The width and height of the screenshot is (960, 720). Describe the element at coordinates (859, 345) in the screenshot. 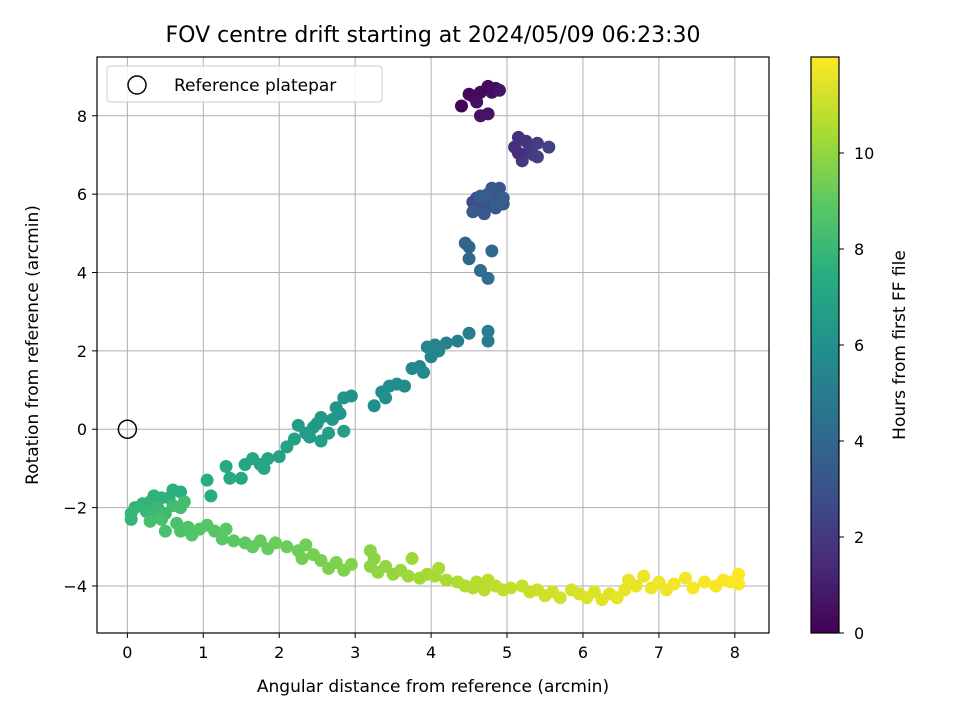

I see `colorbar-tick-label: 6` at that location.